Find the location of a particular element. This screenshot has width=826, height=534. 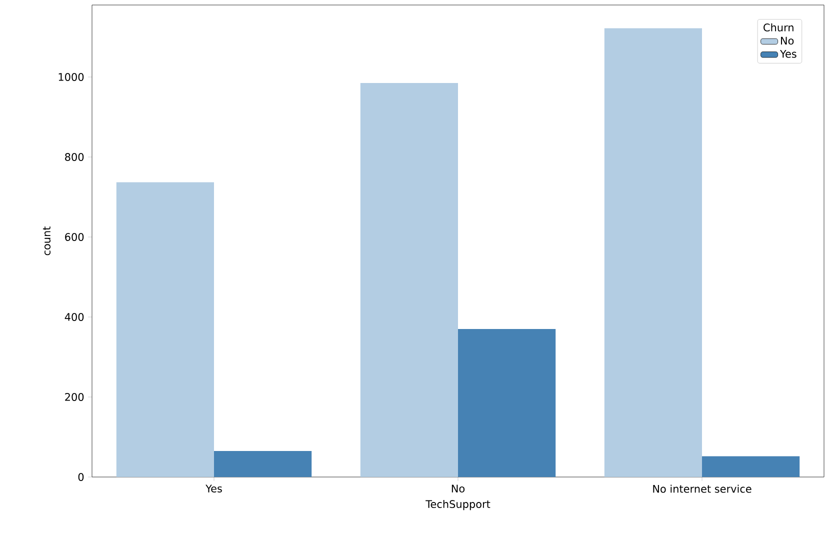

y-axis-title: count is located at coordinates (47, 241).